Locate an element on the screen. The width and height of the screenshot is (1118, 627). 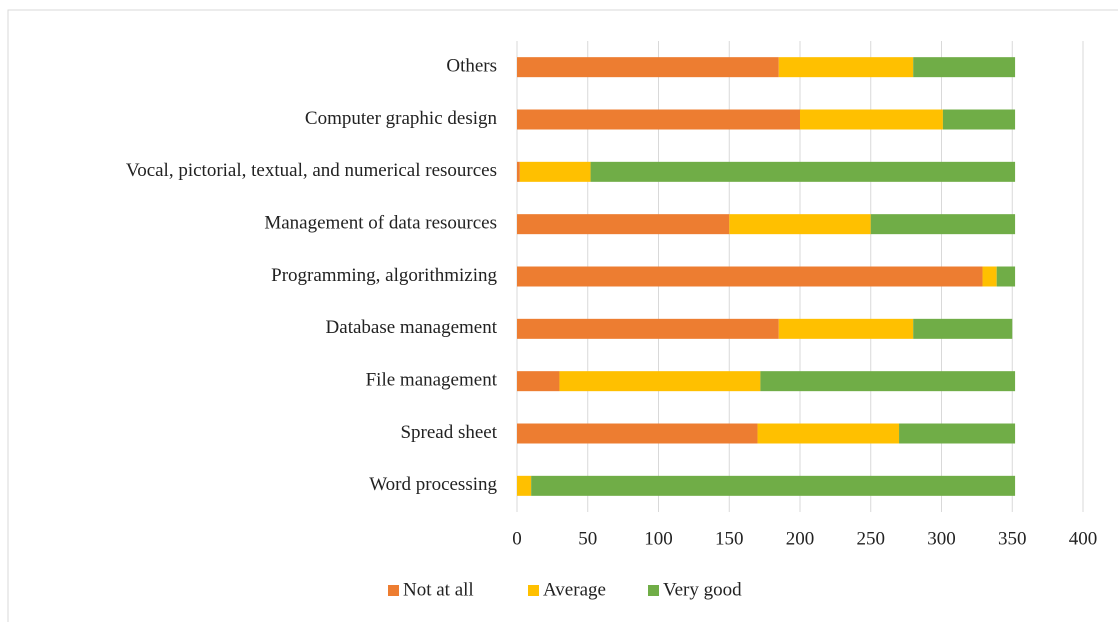
y-tick-label: File management is located at coordinates (432, 380).